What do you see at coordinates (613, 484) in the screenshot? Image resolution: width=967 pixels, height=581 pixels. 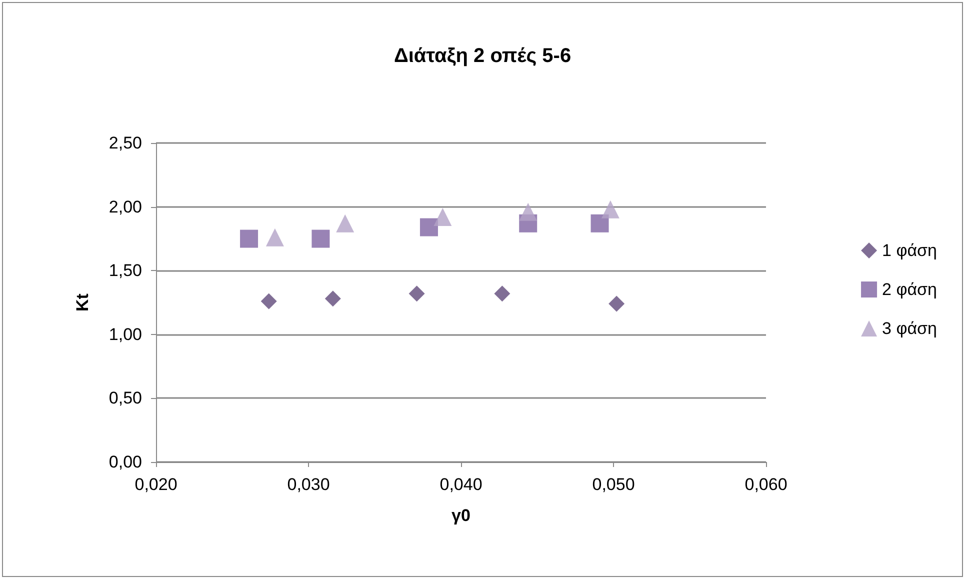 I see `x-tick-label: 0,050` at bounding box center [613, 484].